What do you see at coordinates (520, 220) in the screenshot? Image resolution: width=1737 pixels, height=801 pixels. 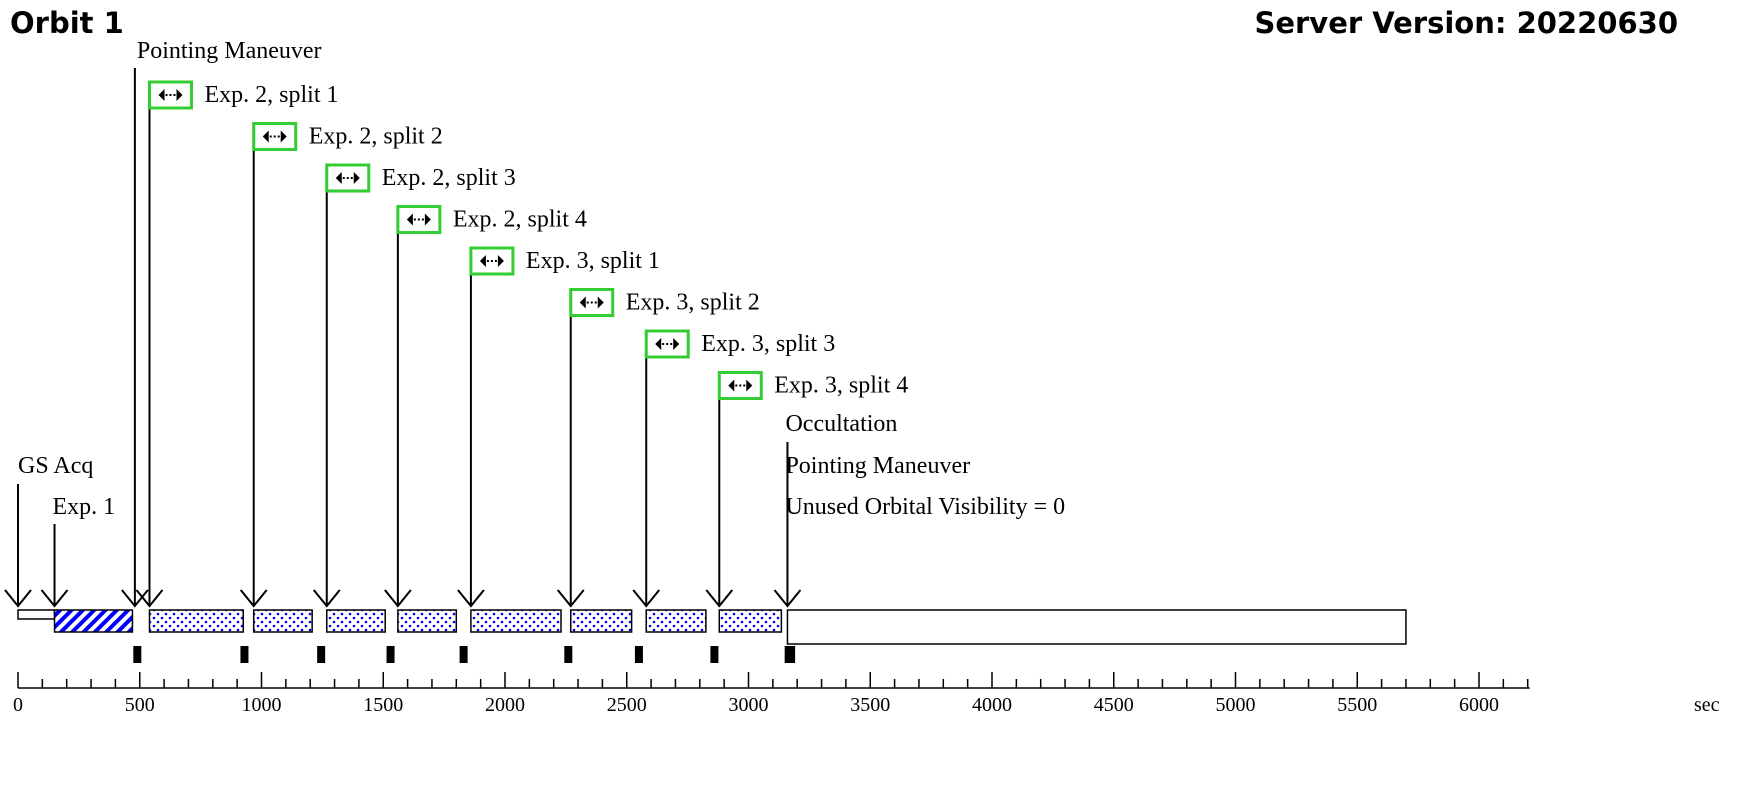 I see `exposure-label: Exp. 2, split 4` at bounding box center [520, 220].